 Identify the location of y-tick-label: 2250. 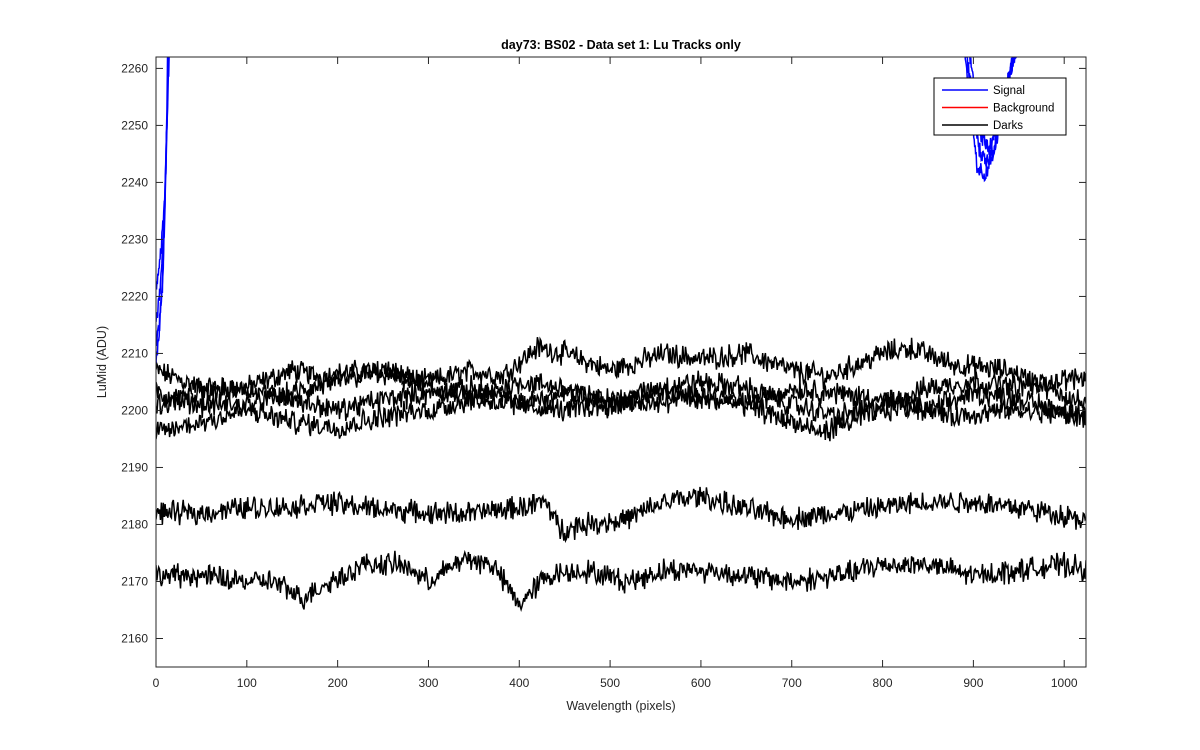
(134, 125).